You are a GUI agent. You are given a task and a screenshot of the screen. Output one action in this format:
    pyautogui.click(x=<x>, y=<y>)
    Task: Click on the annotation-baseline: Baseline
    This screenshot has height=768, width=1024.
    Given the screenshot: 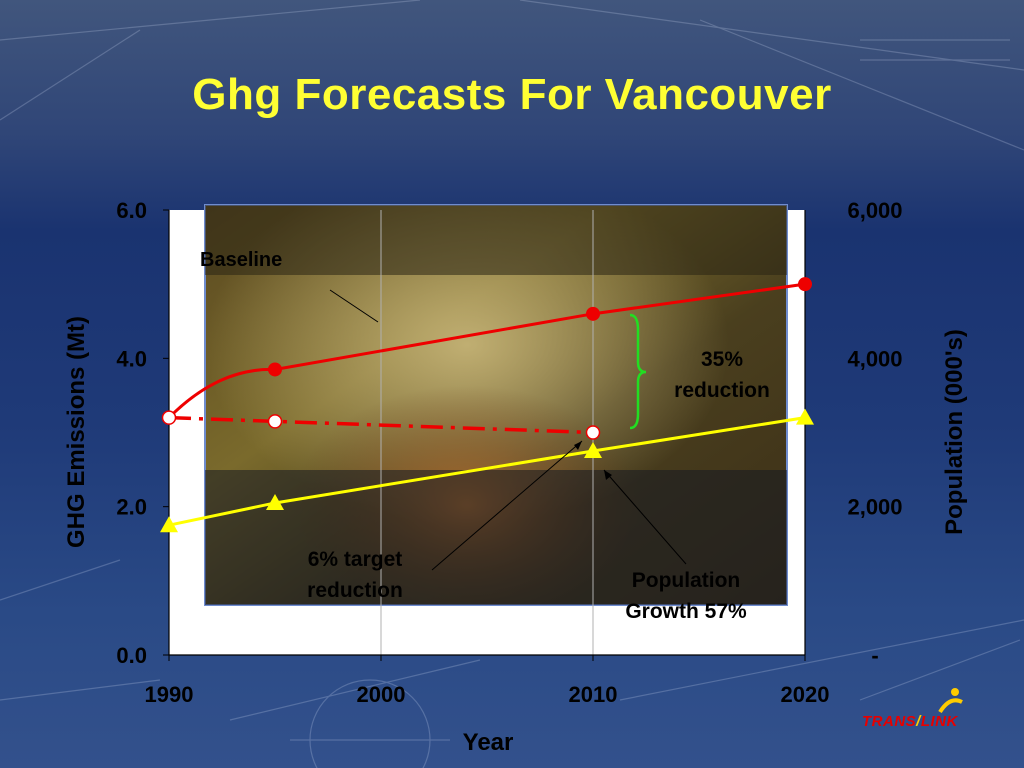 What is the action you would take?
    pyautogui.click(x=241, y=260)
    